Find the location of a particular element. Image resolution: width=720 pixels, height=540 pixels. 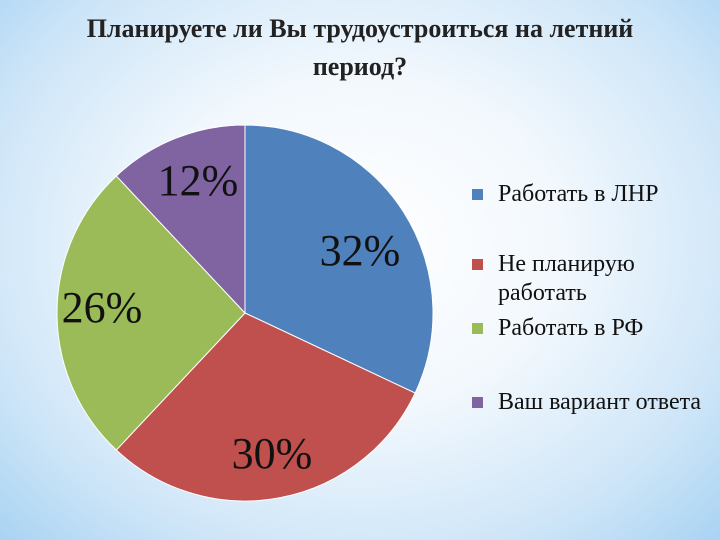

legend-label: Работать в РФ is located at coordinates (571, 328).